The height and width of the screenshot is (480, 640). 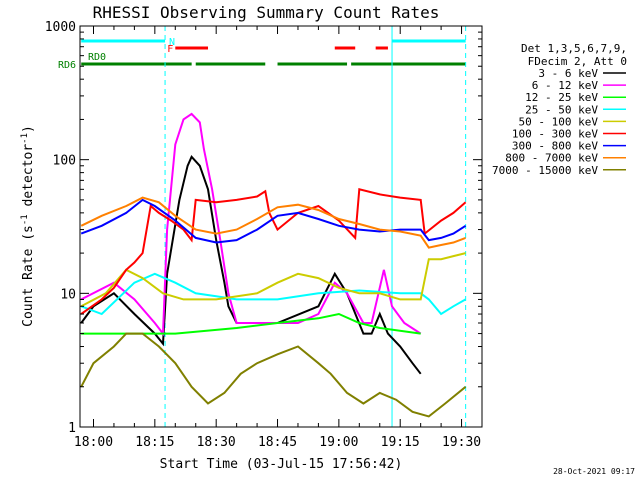 I want to click on x-tick-label: 18:00, so click(x=93, y=442).